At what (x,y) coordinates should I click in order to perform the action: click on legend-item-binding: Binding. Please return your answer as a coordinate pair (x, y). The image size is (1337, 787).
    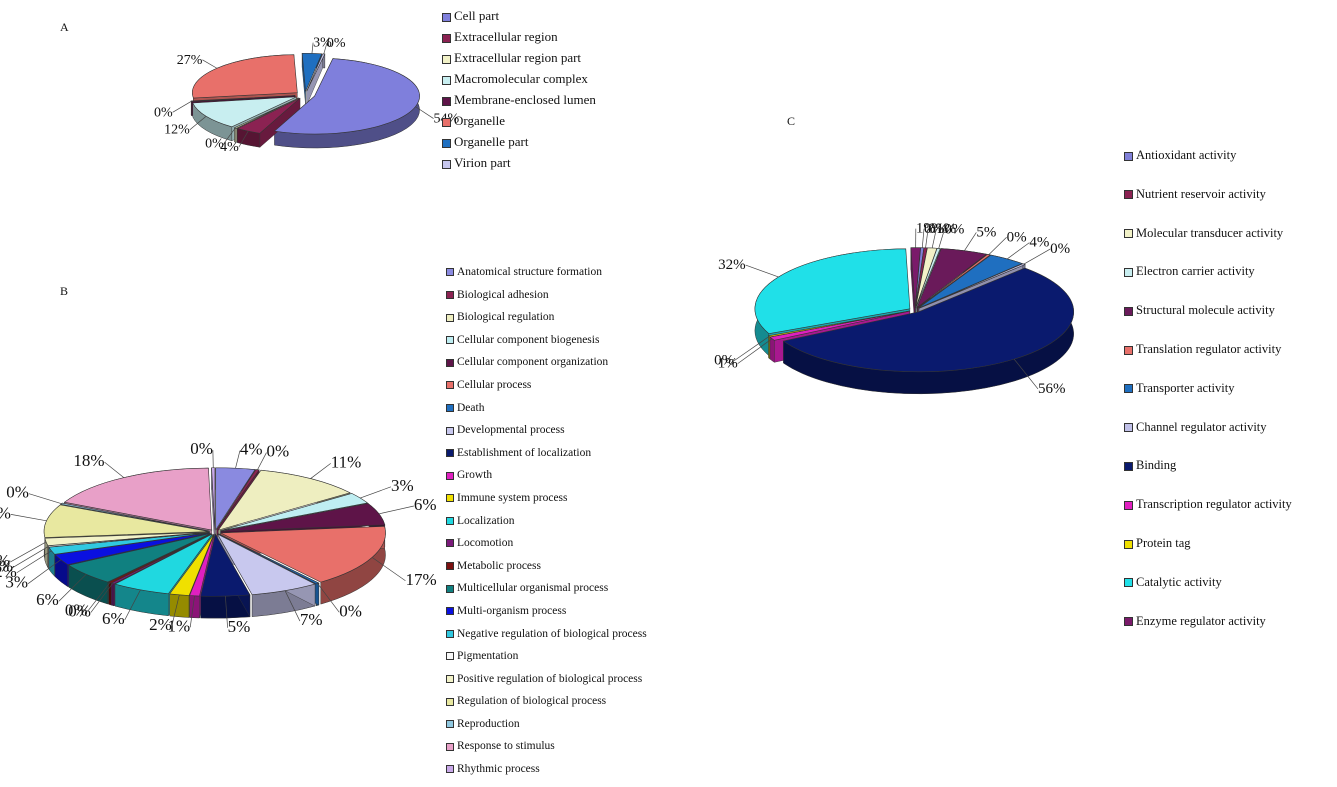
    Looking at the image, I should click on (1208, 478).